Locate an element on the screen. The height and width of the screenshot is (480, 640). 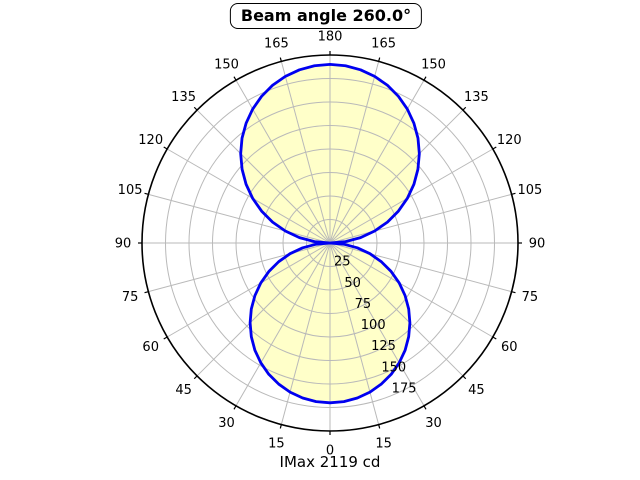
chart-title: Beam angle 260.0° is located at coordinates (326, 16).